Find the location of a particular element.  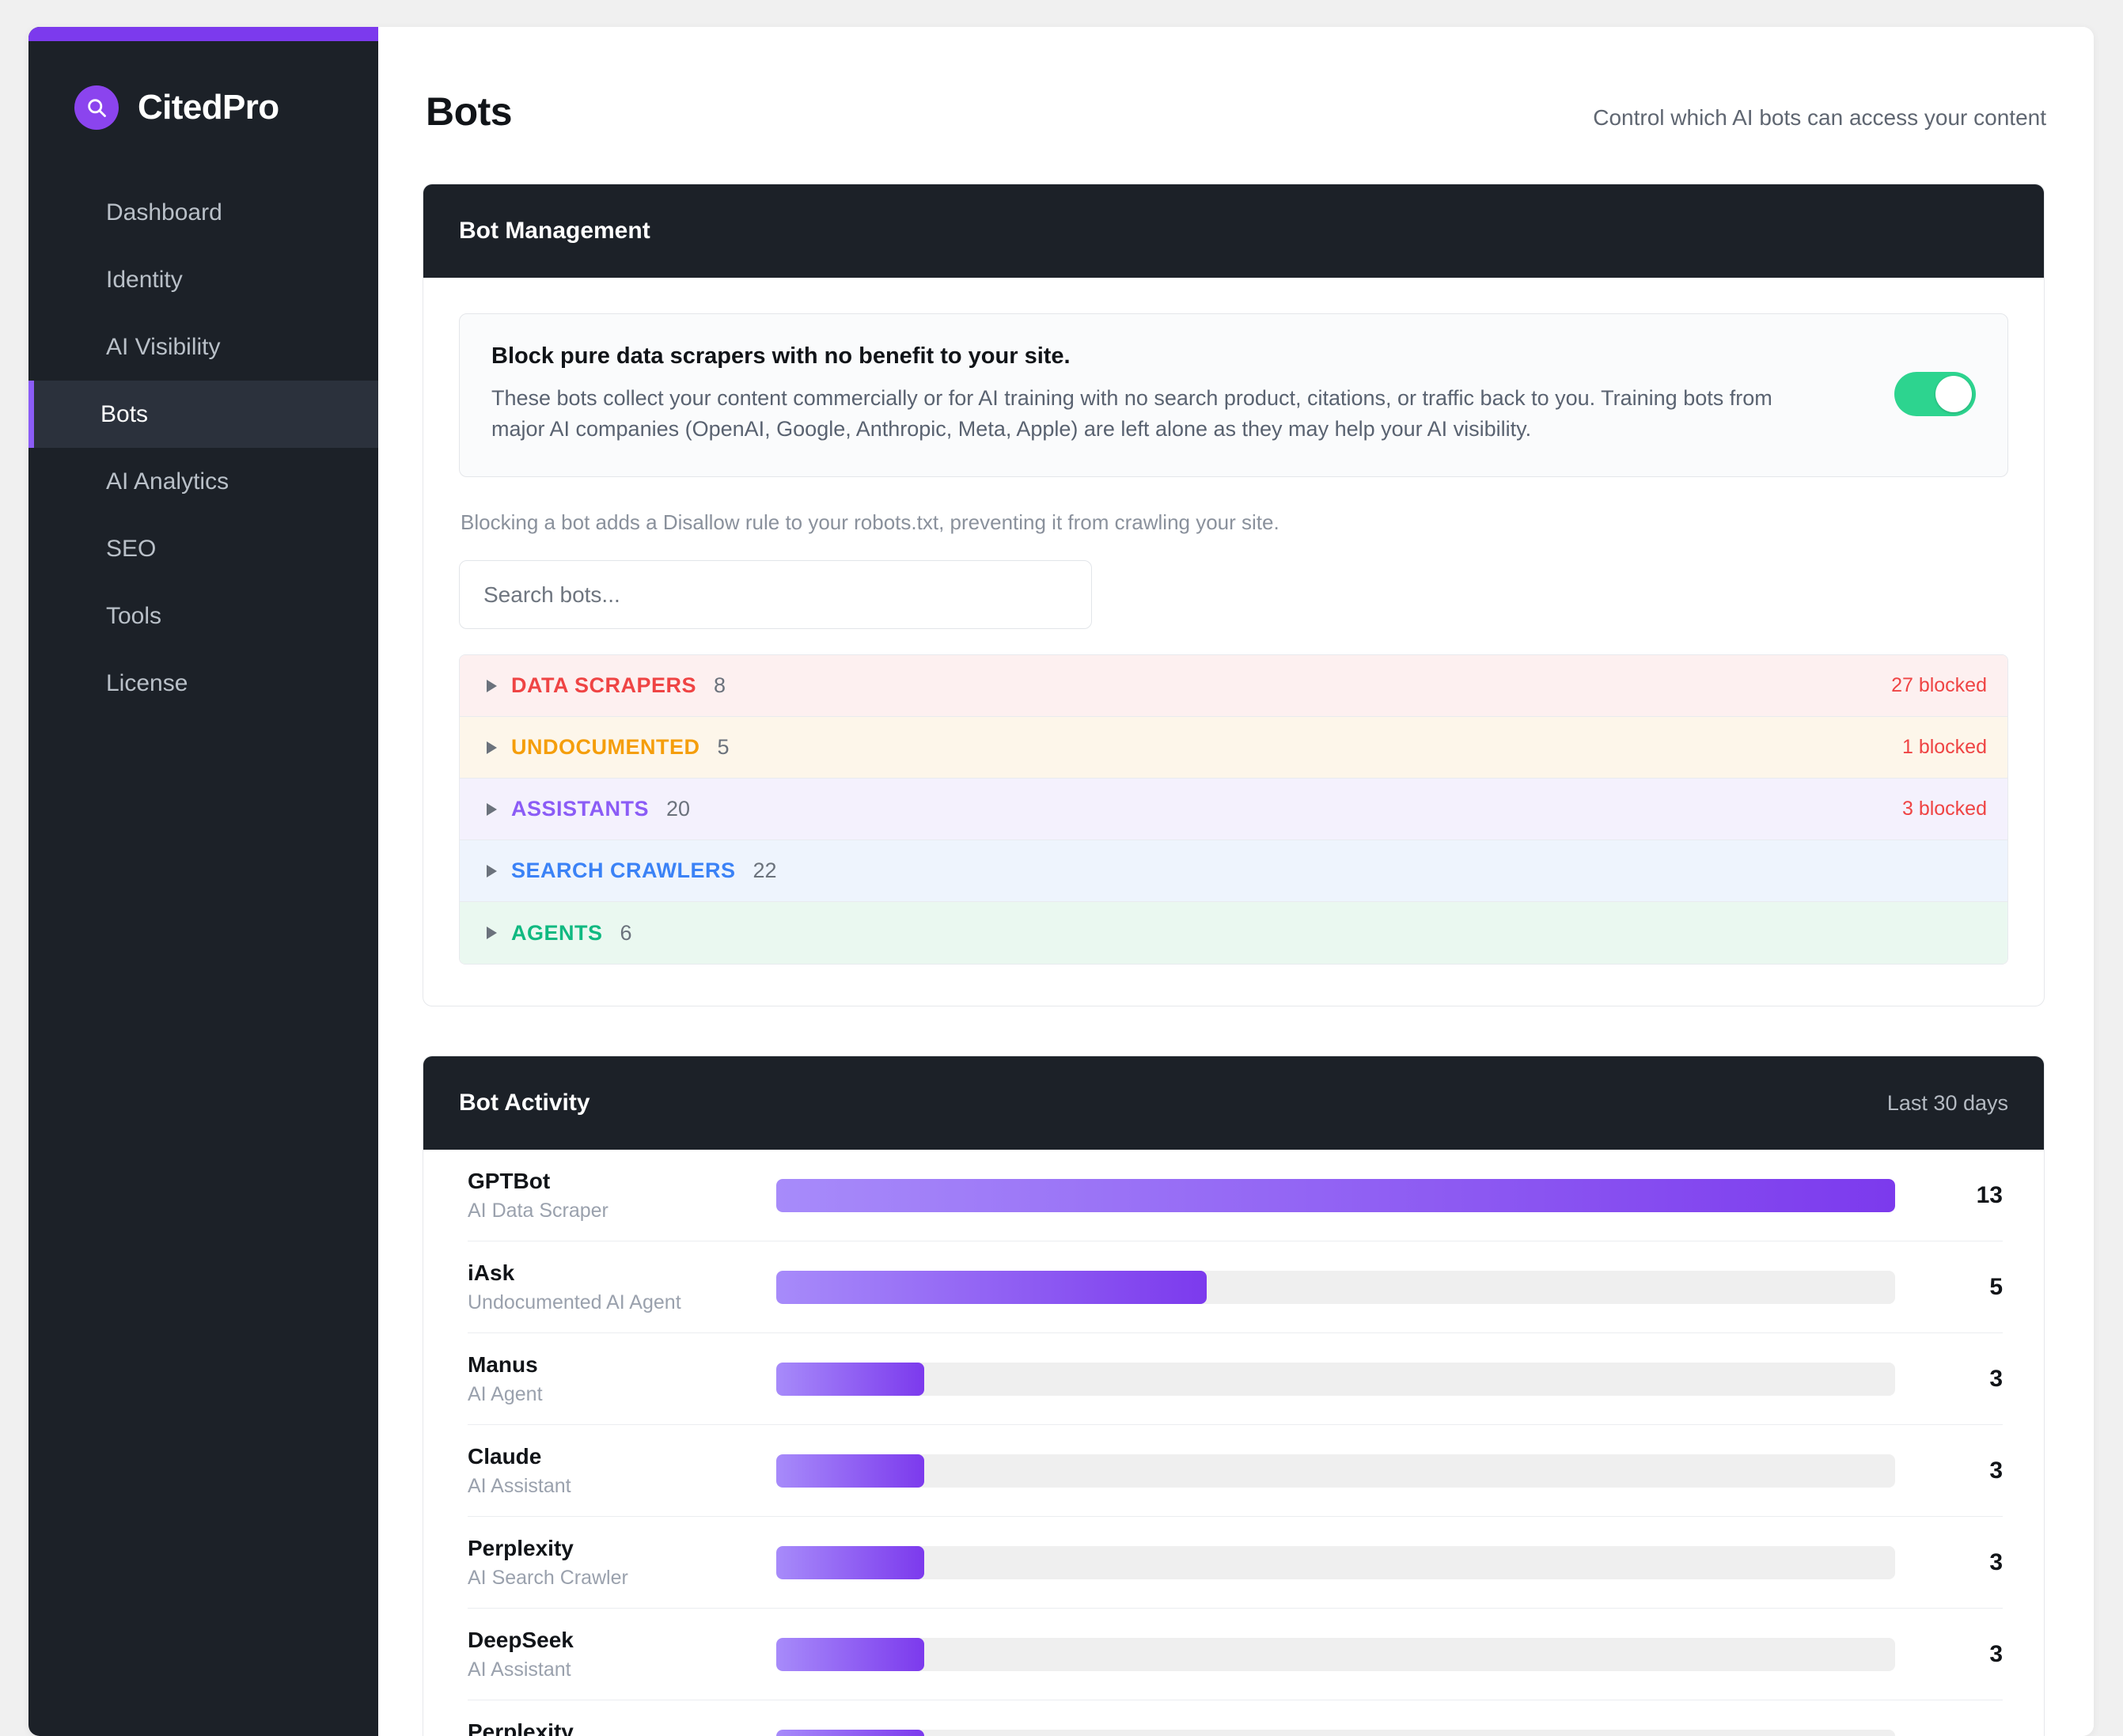

bot-meta: DeepSeek AI Assistant is located at coordinates (622, 1655).